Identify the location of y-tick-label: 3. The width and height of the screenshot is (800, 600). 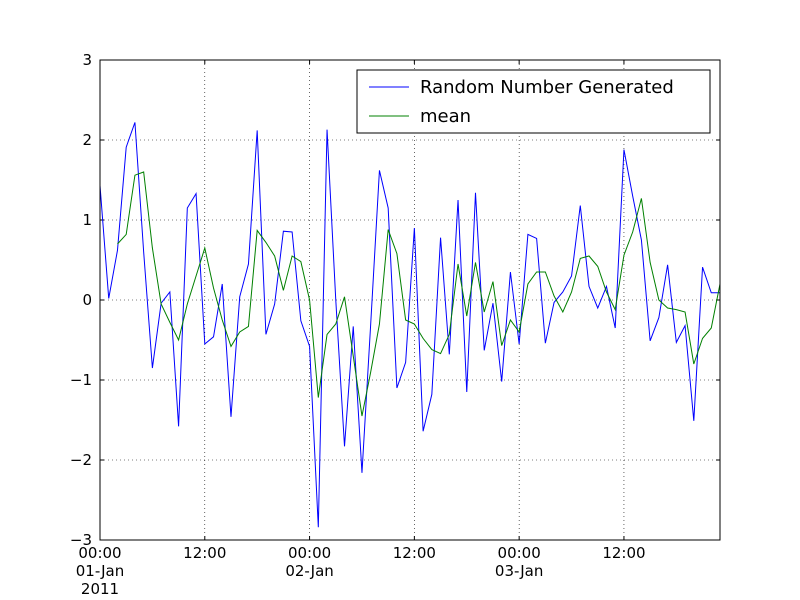
(87, 60).